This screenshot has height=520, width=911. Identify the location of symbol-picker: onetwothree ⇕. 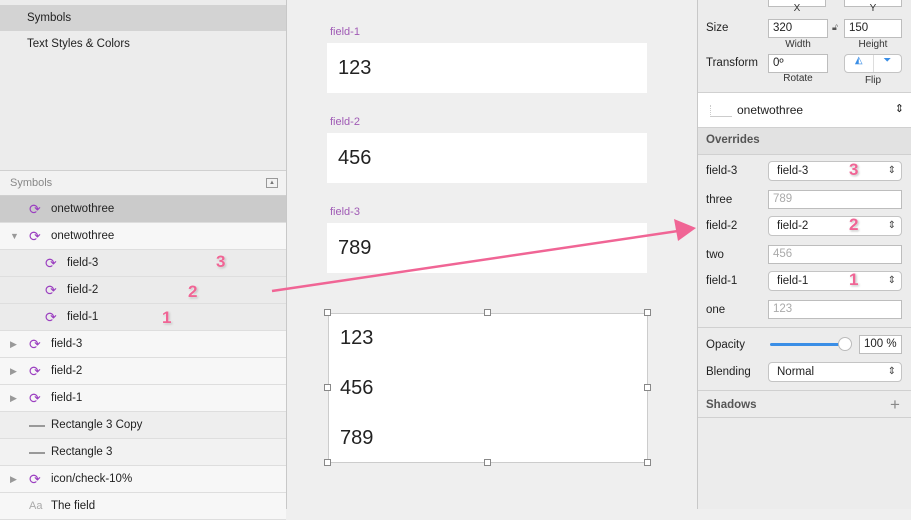
(804, 110).